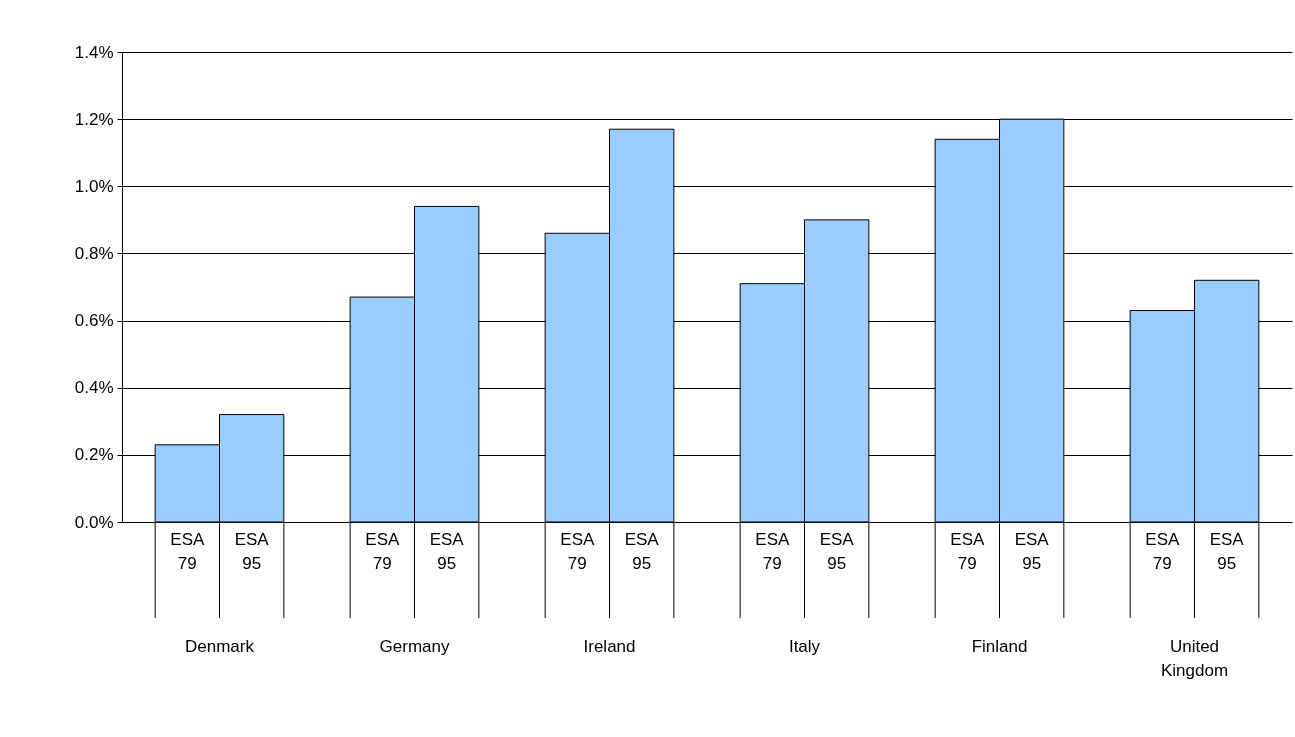 The height and width of the screenshot is (737, 1295). I want to click on x-tick-label: Denmark, so click(220, 646).